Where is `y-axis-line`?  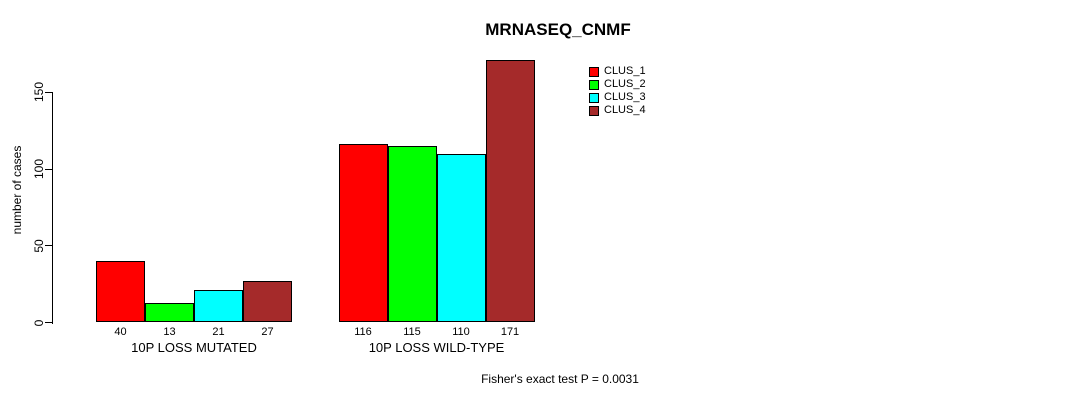
y-axis-line is located at coordinates (52, 208).